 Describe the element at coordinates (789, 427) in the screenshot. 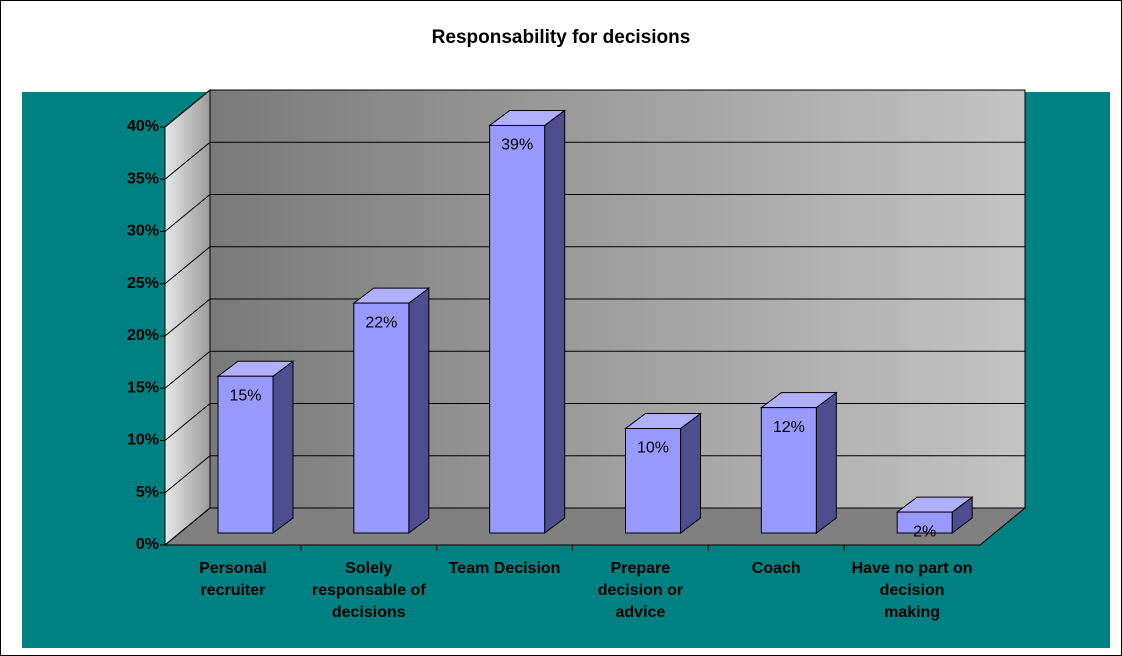

I see `value-label: 12%` at that location.